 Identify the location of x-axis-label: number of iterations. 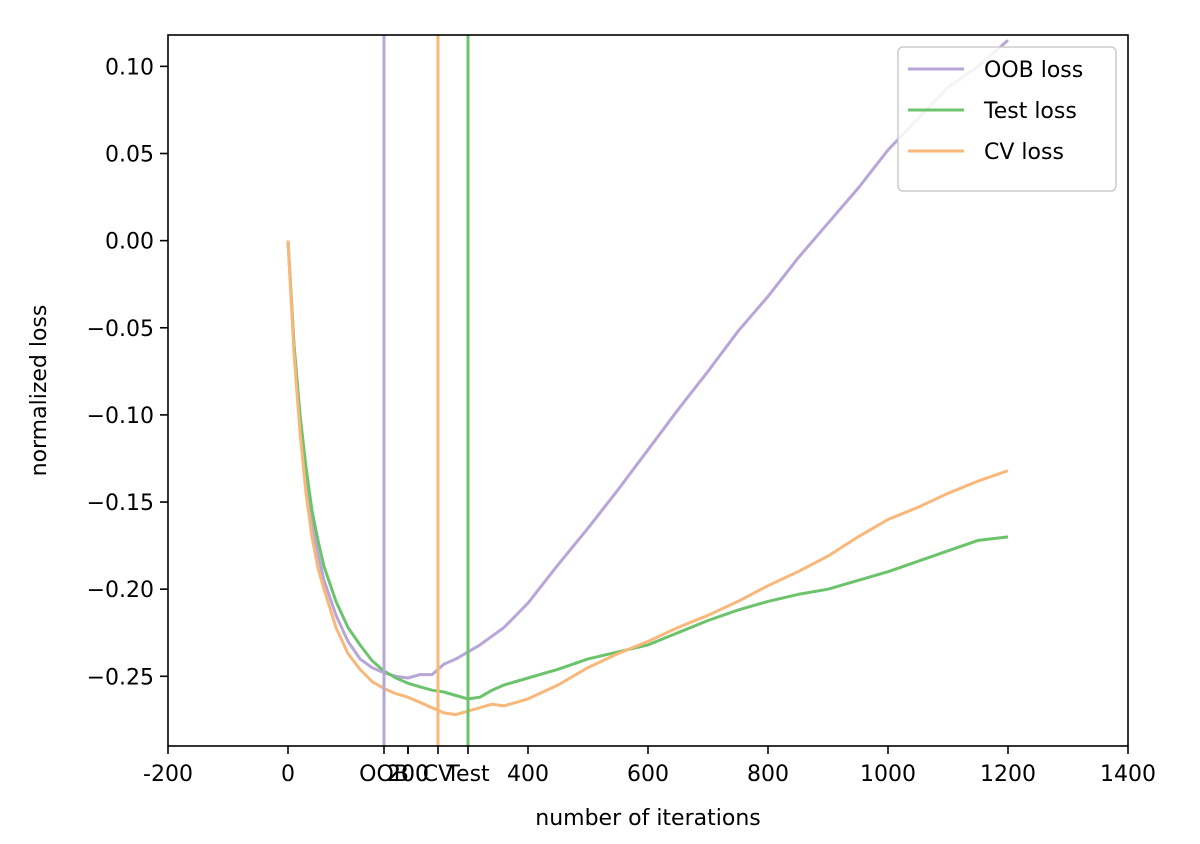
(647, 818).